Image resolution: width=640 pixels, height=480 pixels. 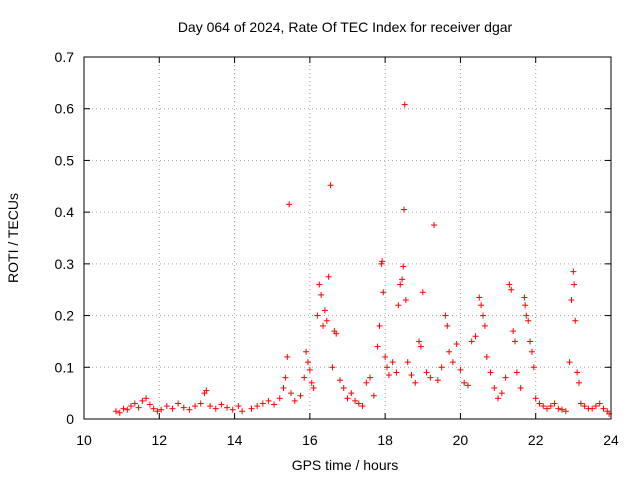 What do you see at coordinates (65, 212) in the screenshot?
I see `y-tick-label: 0.4` at bounding box center [65, 212].